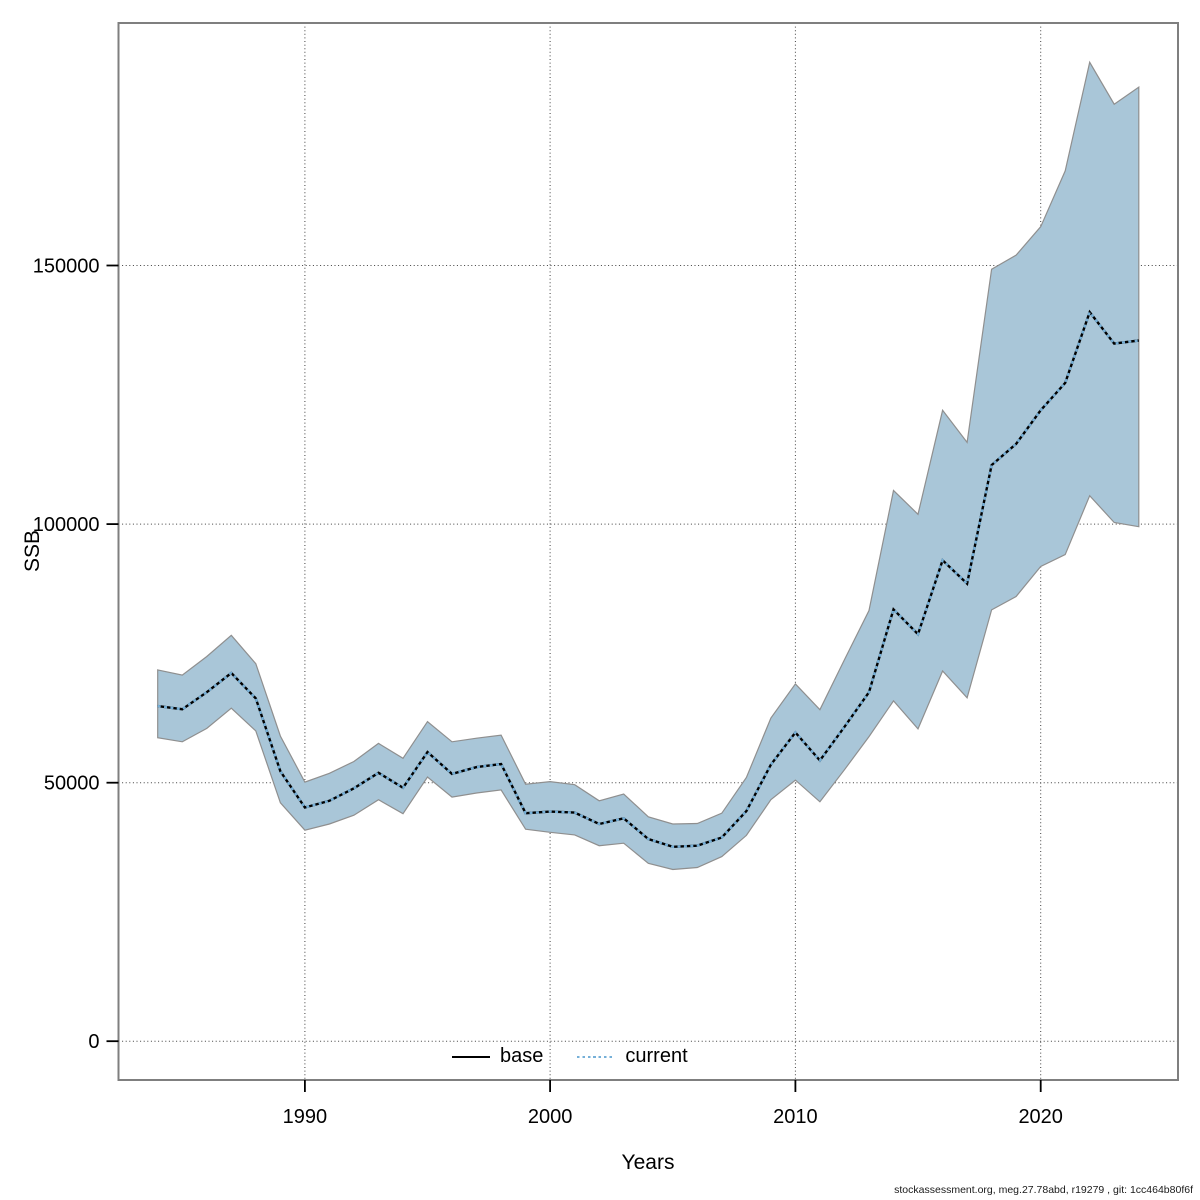  I want to click on x-tick-label-2010: 2010, so click(795, 1117).